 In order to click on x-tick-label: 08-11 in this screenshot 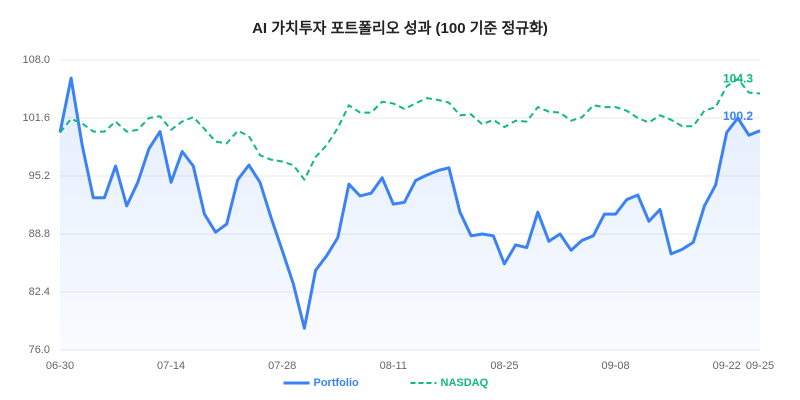, I will do `click(393, 366)`.